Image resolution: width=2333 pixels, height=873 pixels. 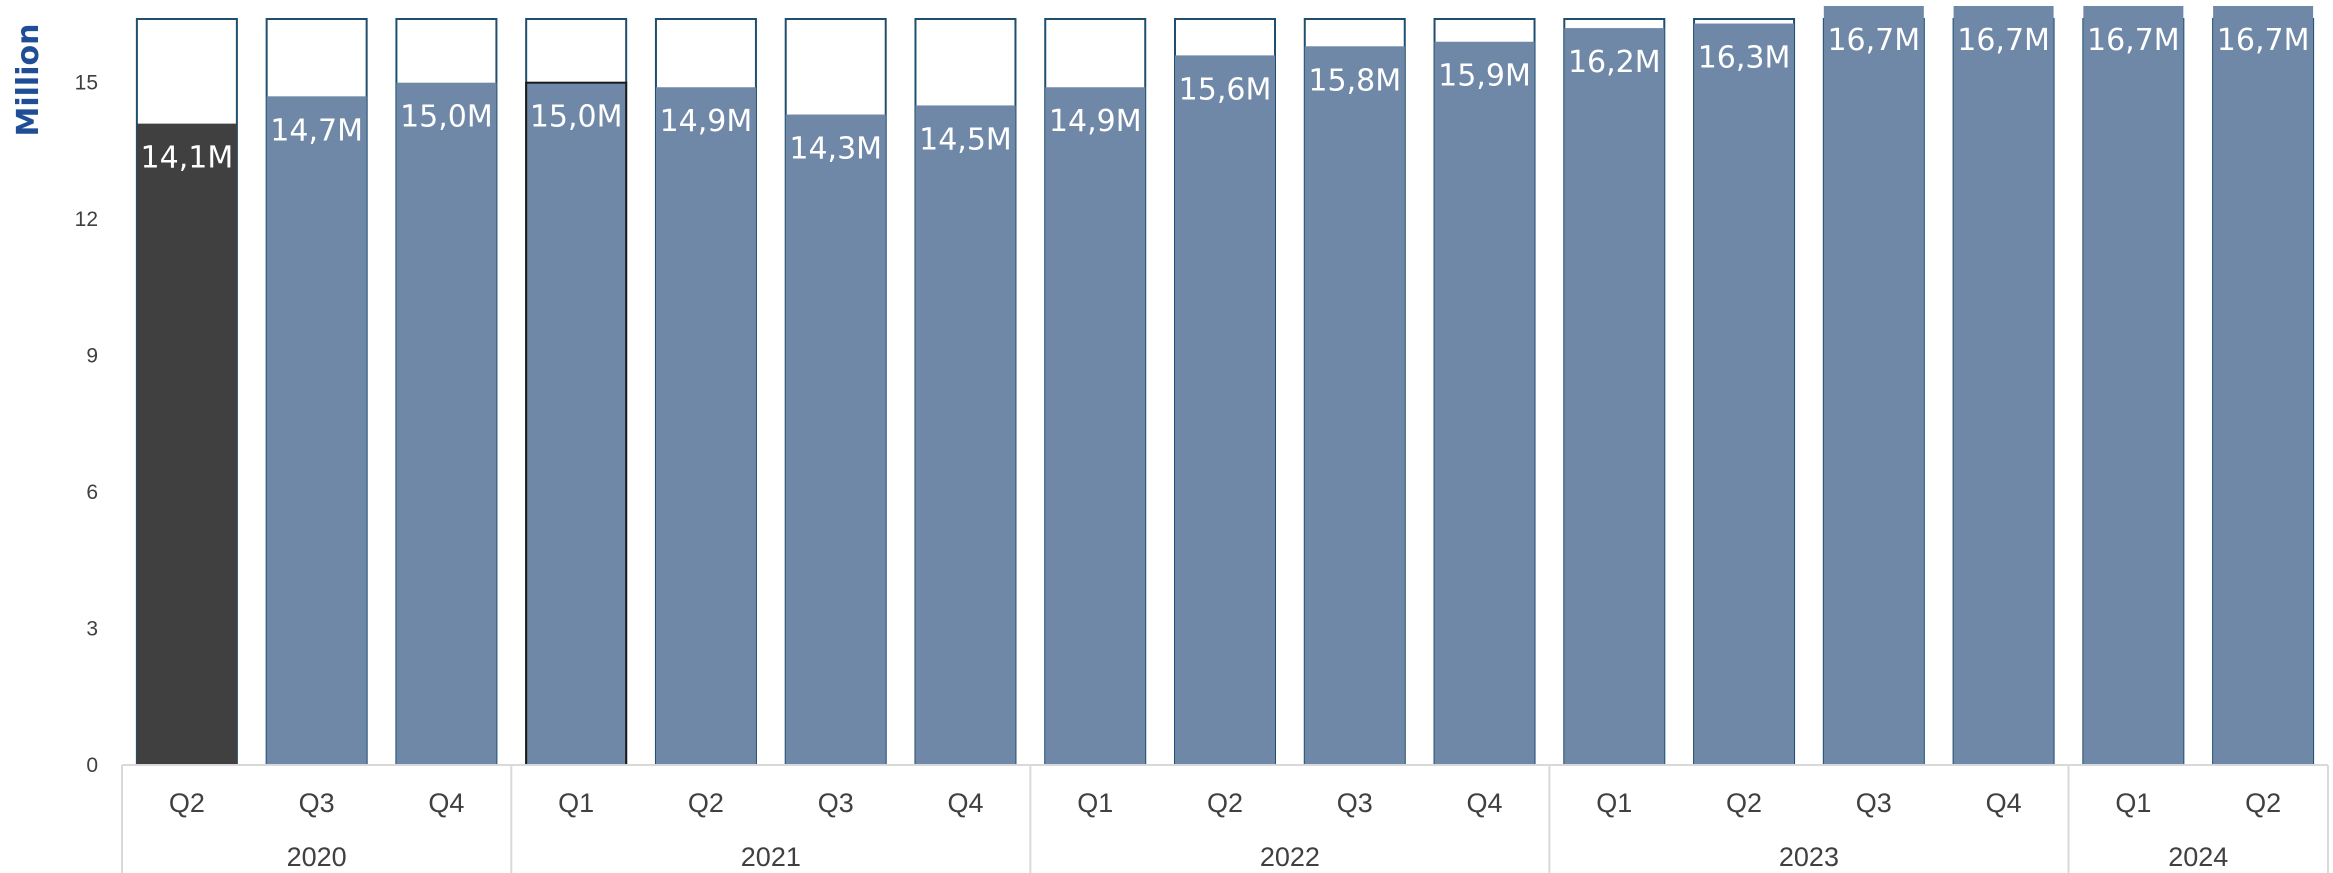 What do you see at coordinates (92, 492) in the screenshot?
I see `y-tick-label: 6` at bounding box center [92, 492].